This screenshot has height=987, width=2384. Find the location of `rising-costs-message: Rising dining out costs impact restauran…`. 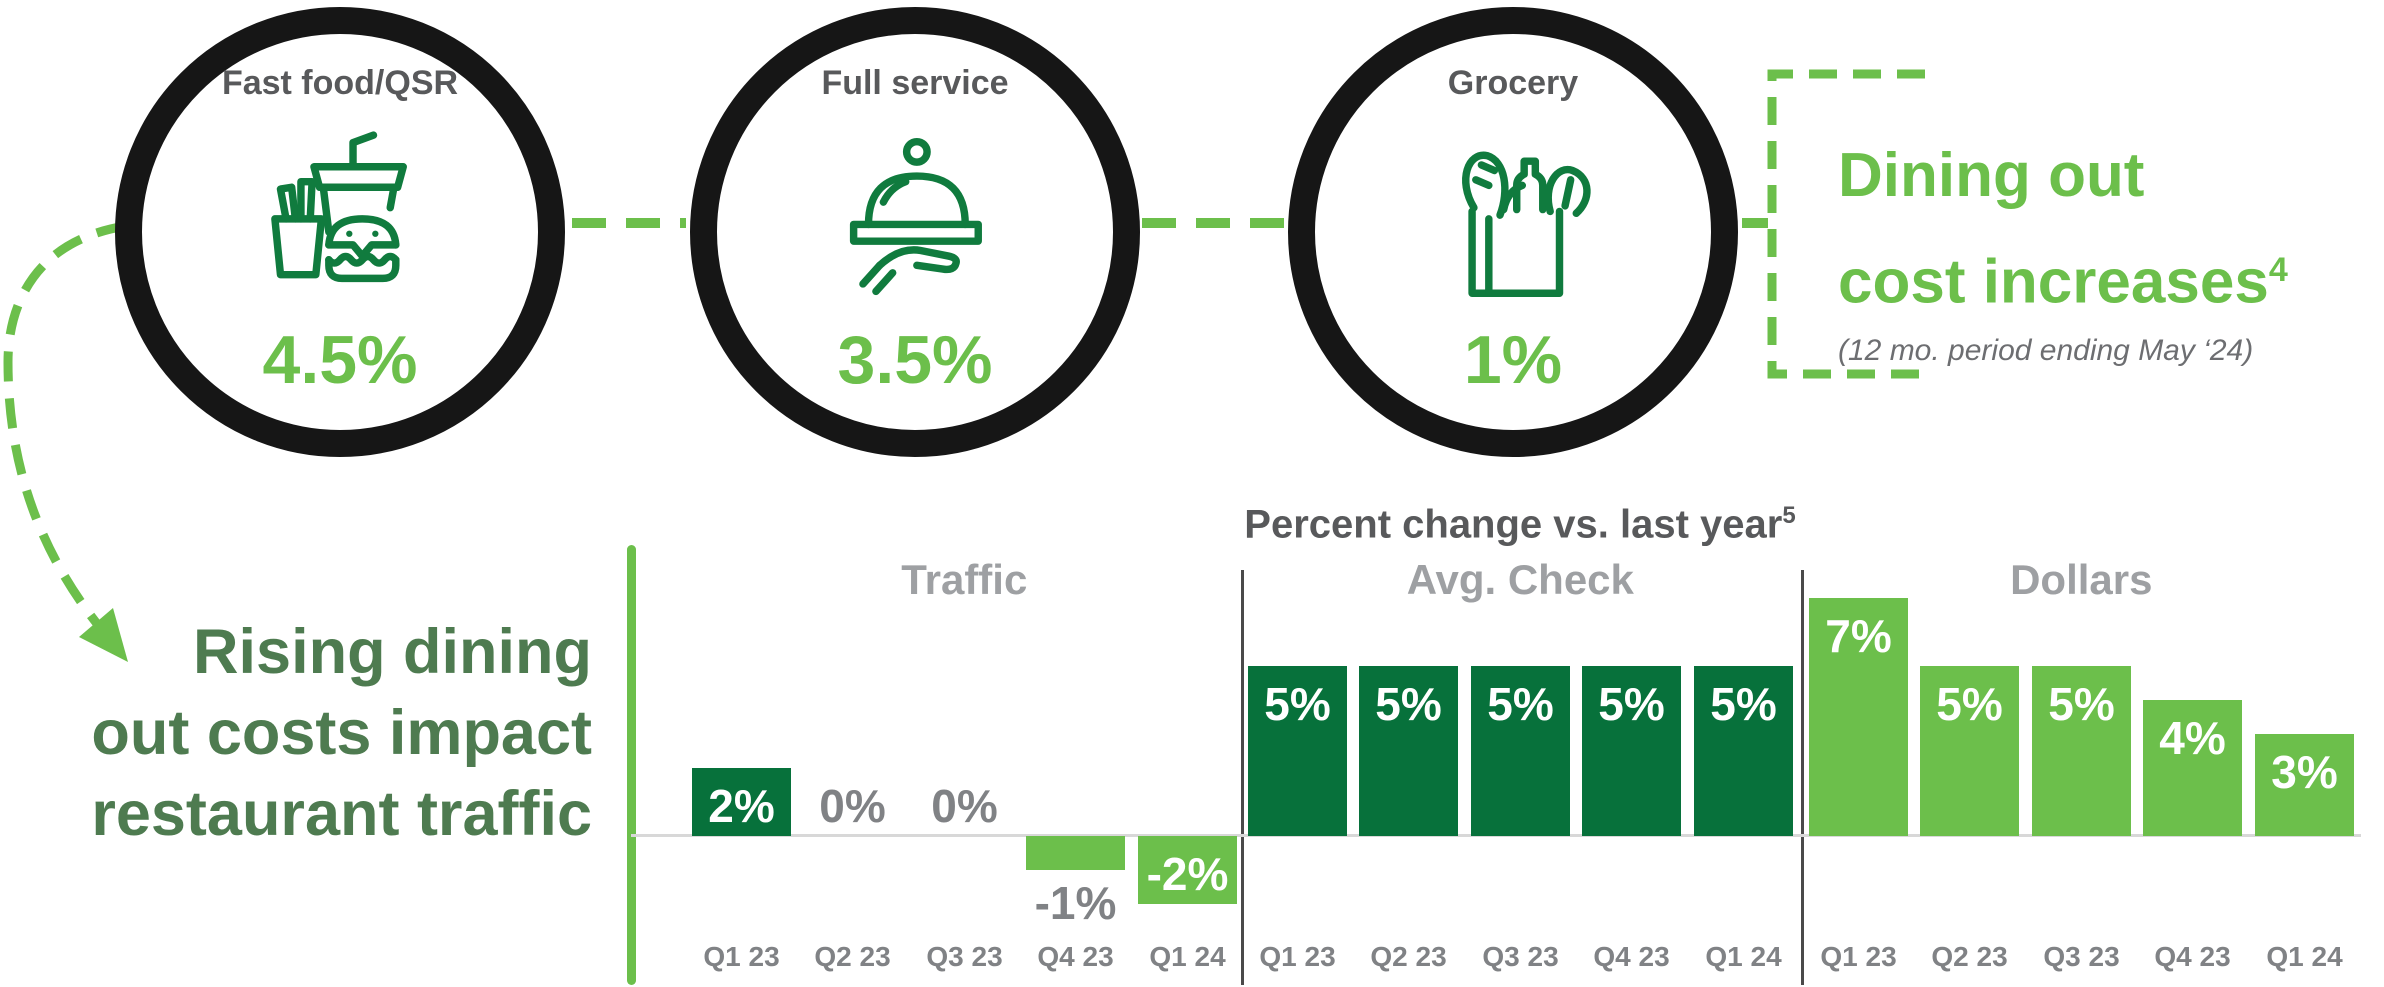

rising-costs-message: Rising dining out costs impact restauran… is located at coordinates (296, 733).